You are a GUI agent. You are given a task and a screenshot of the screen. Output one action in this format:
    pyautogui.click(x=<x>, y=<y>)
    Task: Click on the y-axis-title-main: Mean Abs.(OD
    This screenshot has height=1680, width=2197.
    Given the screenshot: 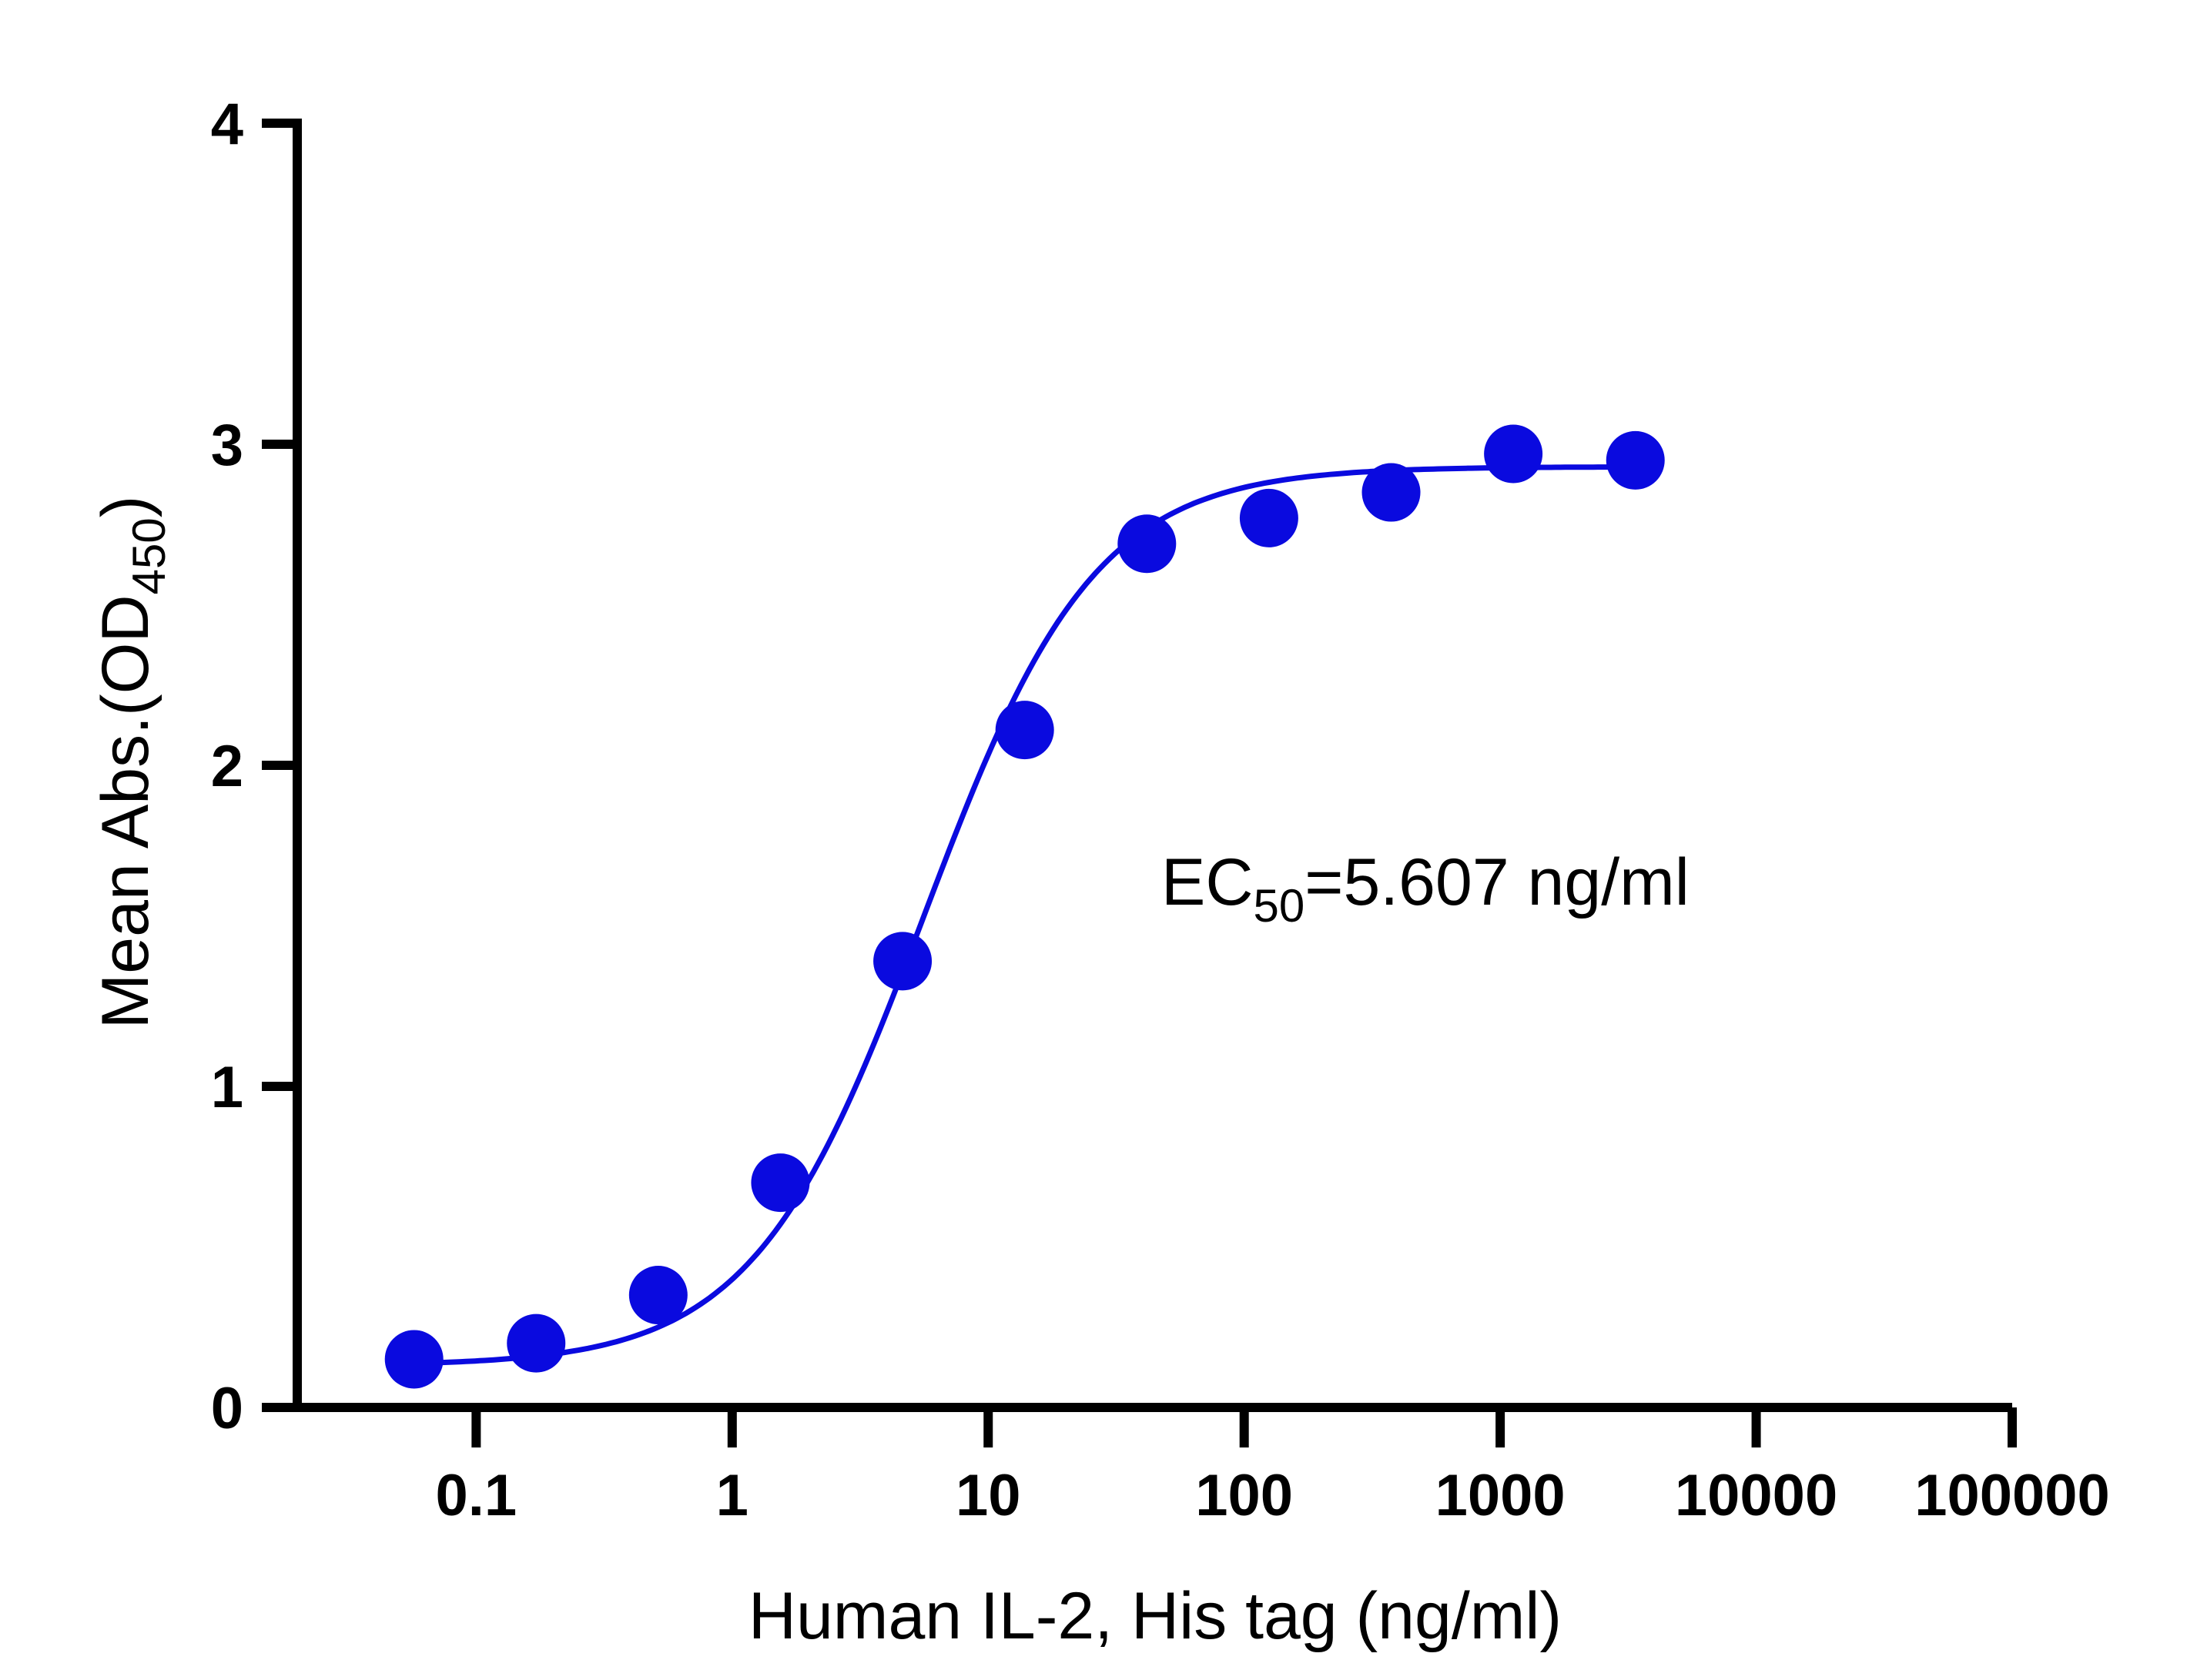 What is the action you would take?
    pyautogui.click(x=126, y=811)
    